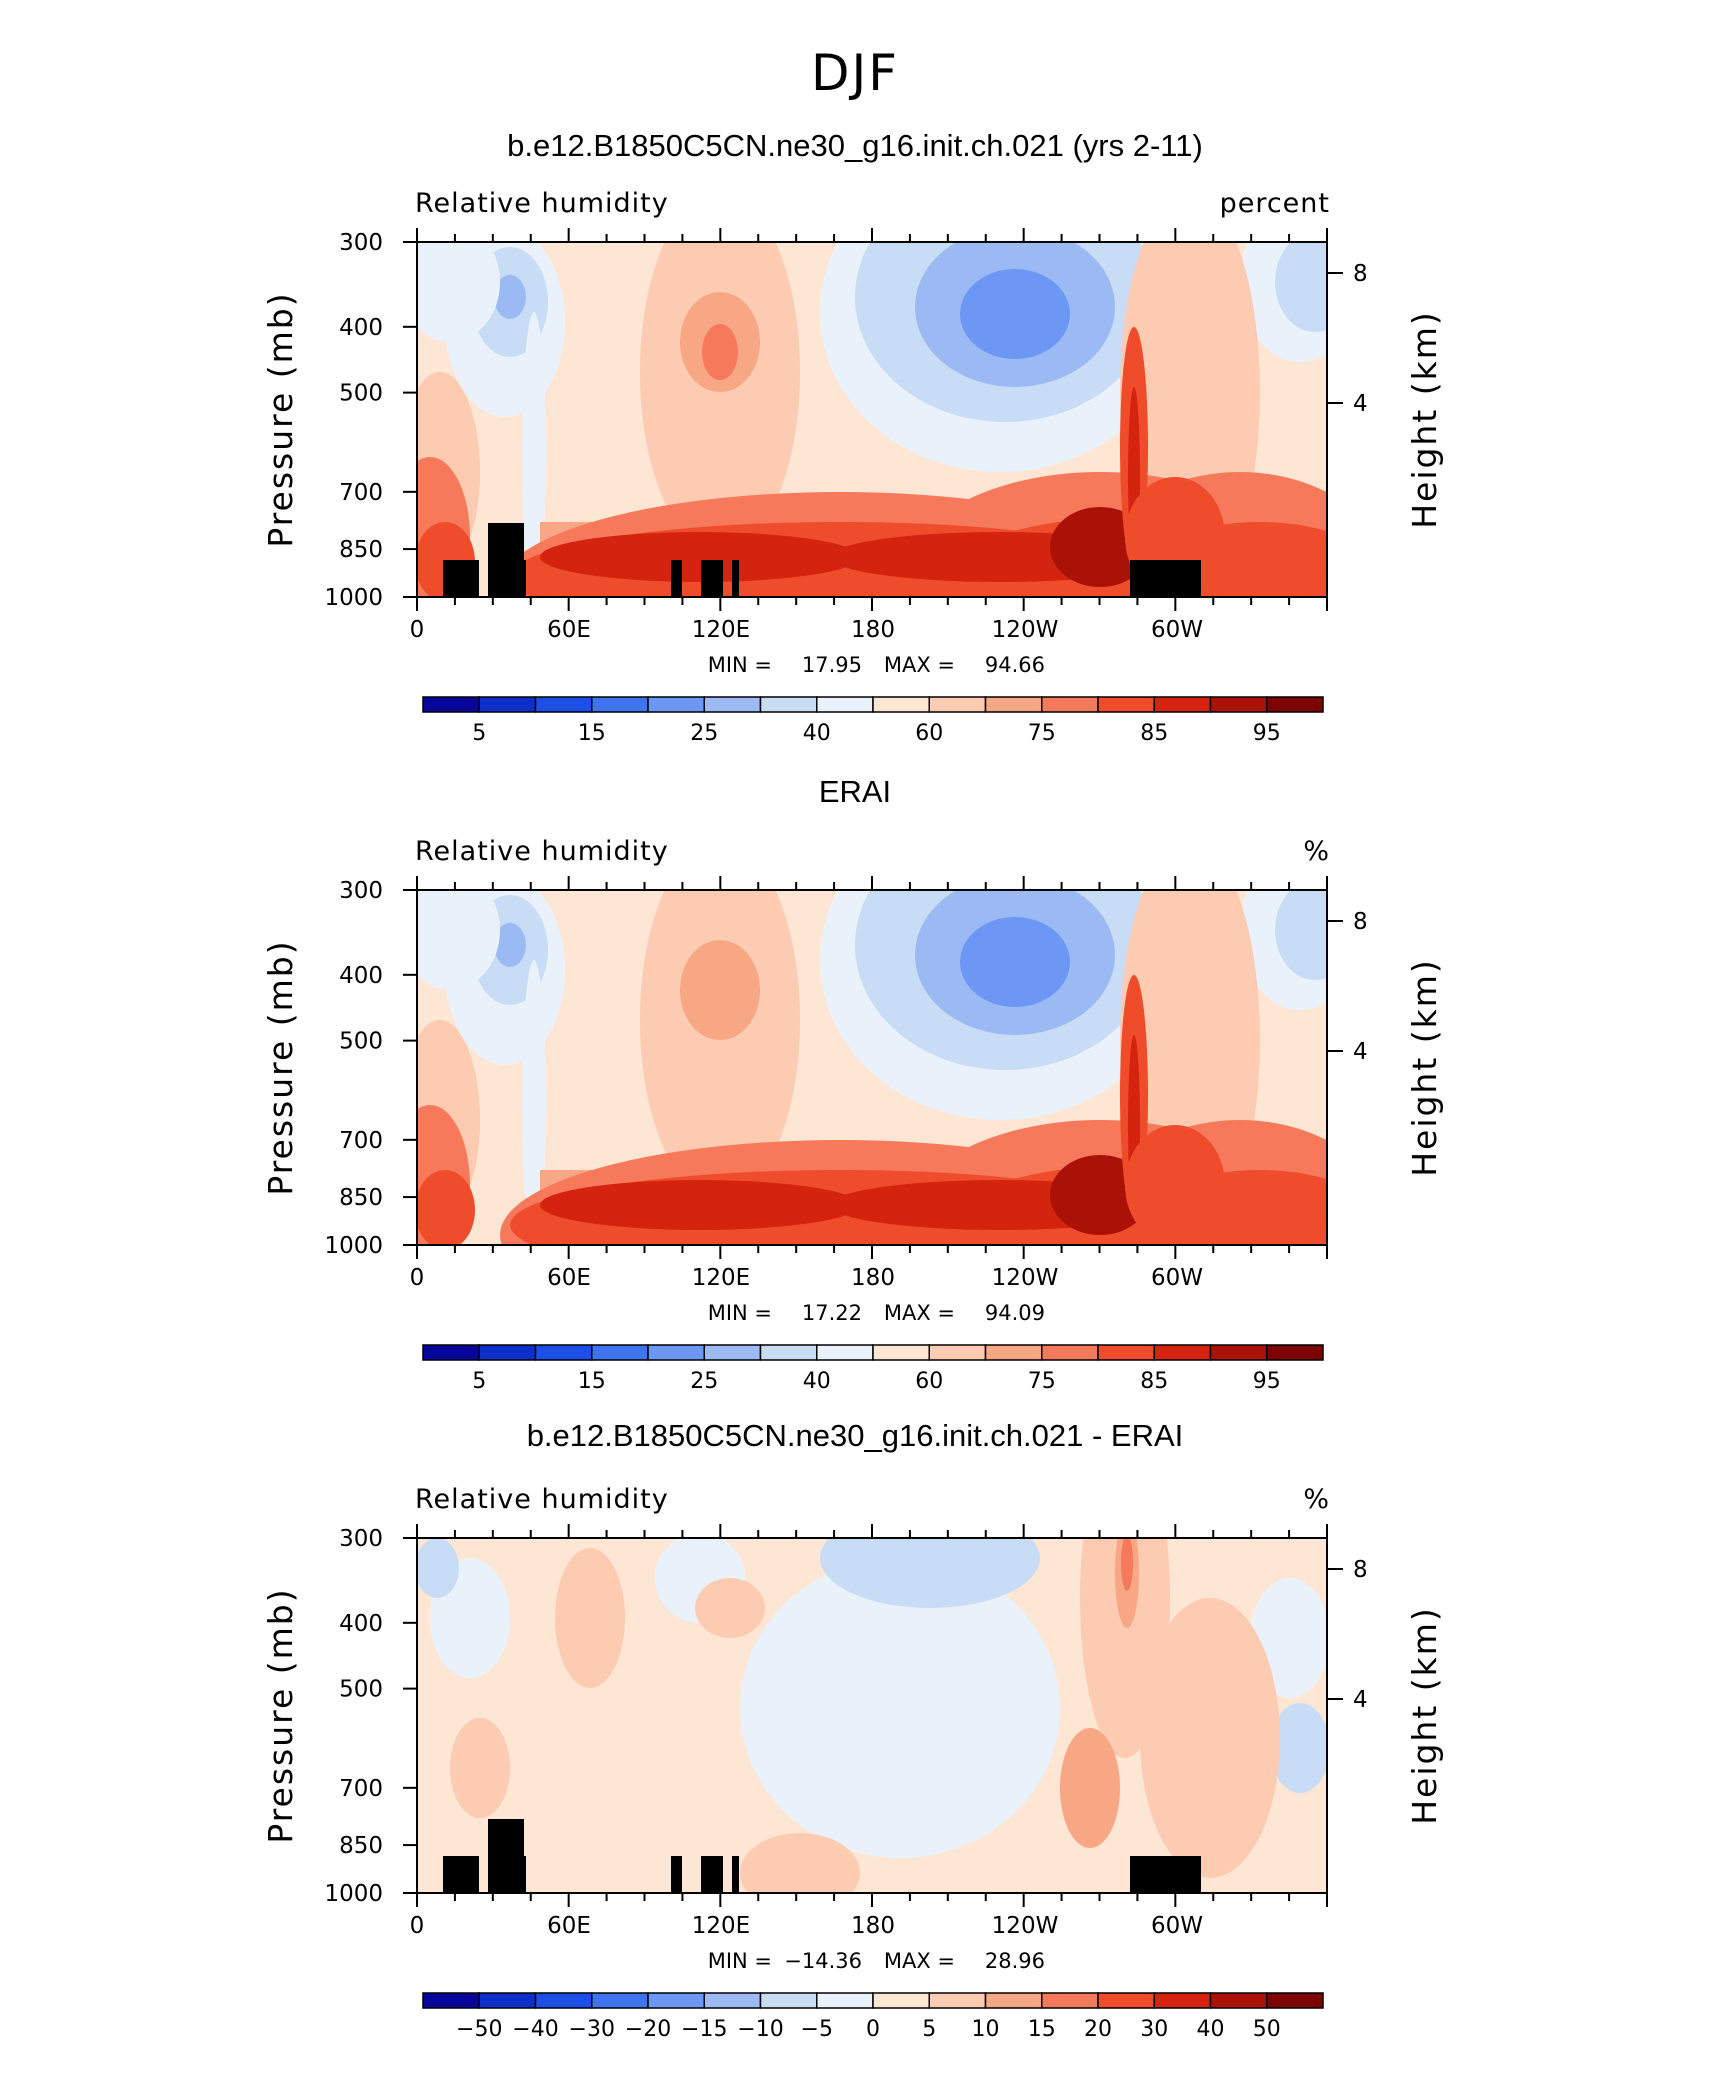 The height and width of the screenshot is (2074, 1710). What do you see at coordinates (873, 2029) in the screenshot?
I see `colorbar-label: 0` at bounding box center [873, 2029].